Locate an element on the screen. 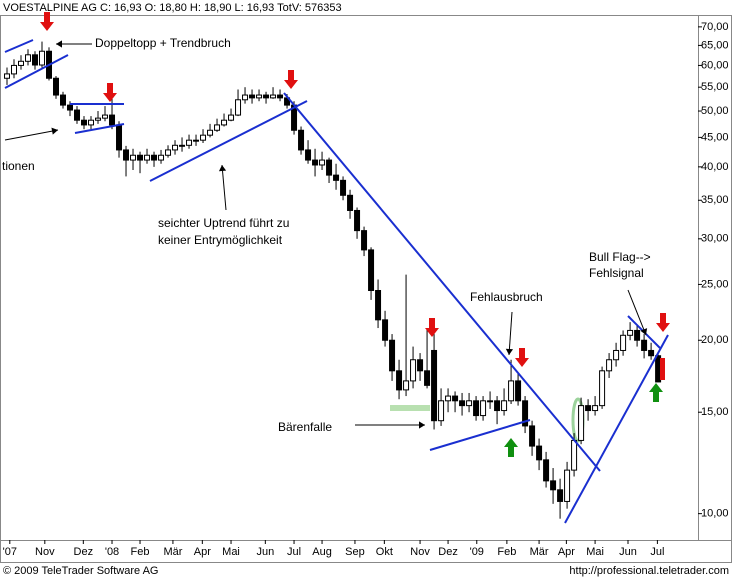  annotation: tionen is located at coordinates (18, 166).